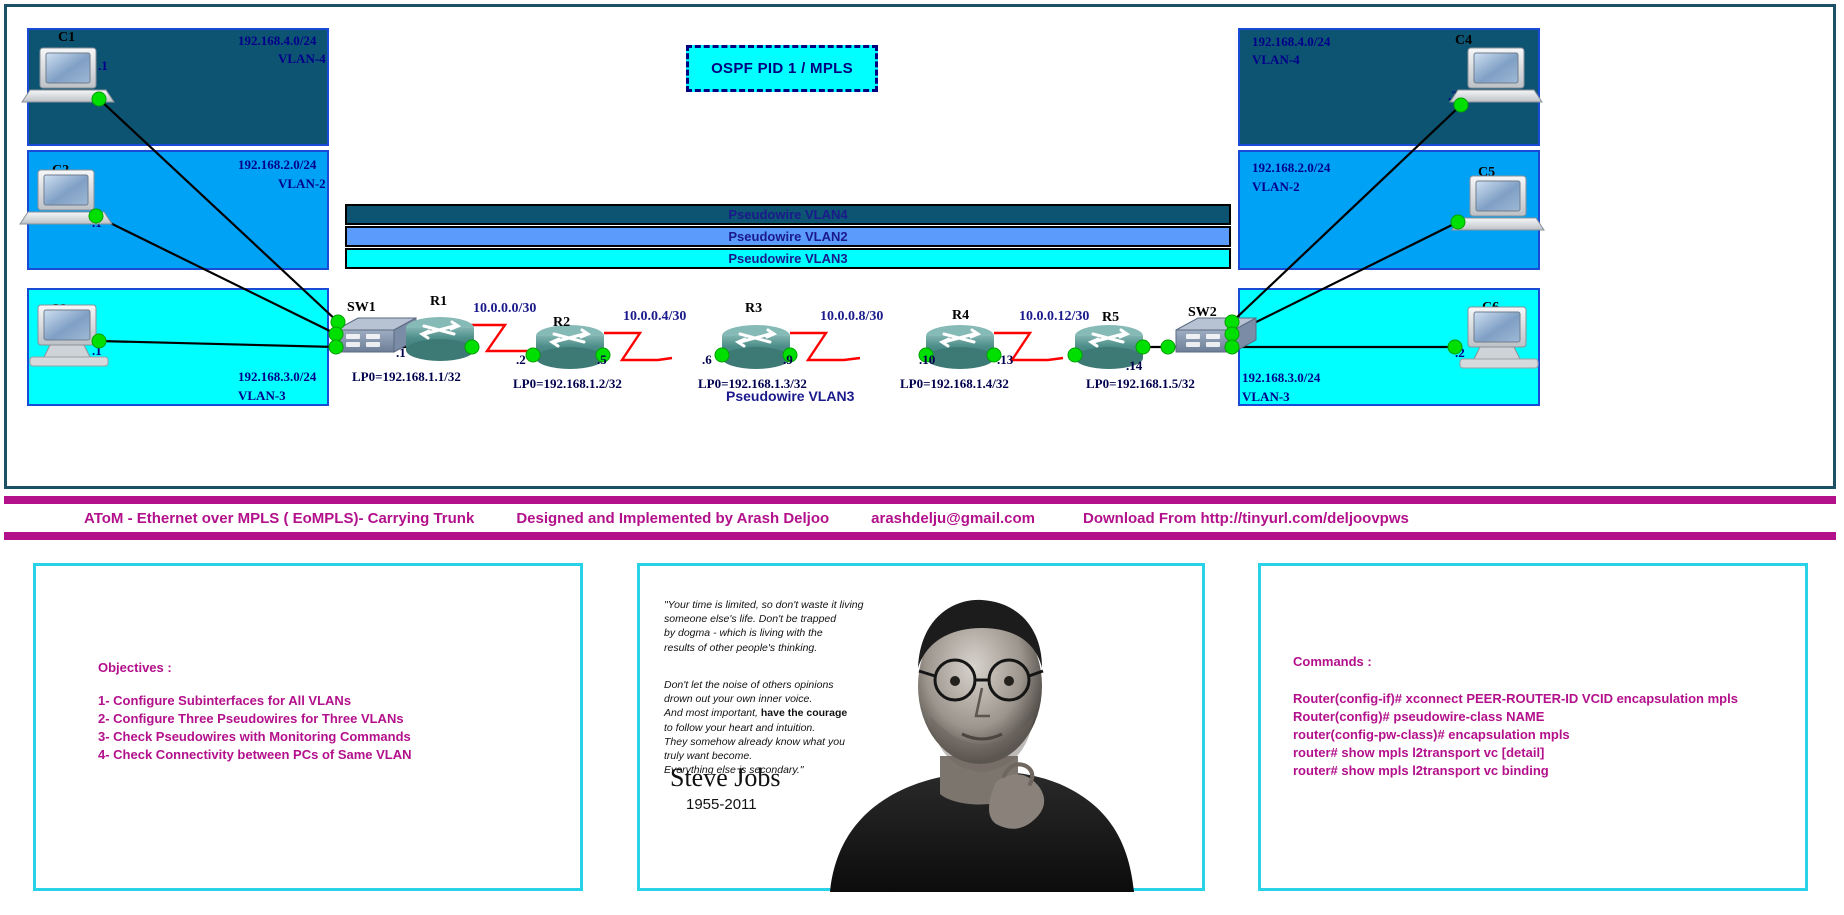 The width and height of the screenshot is (1844, 915). I want to click on router-label-r3: R3, so click(754, 308).